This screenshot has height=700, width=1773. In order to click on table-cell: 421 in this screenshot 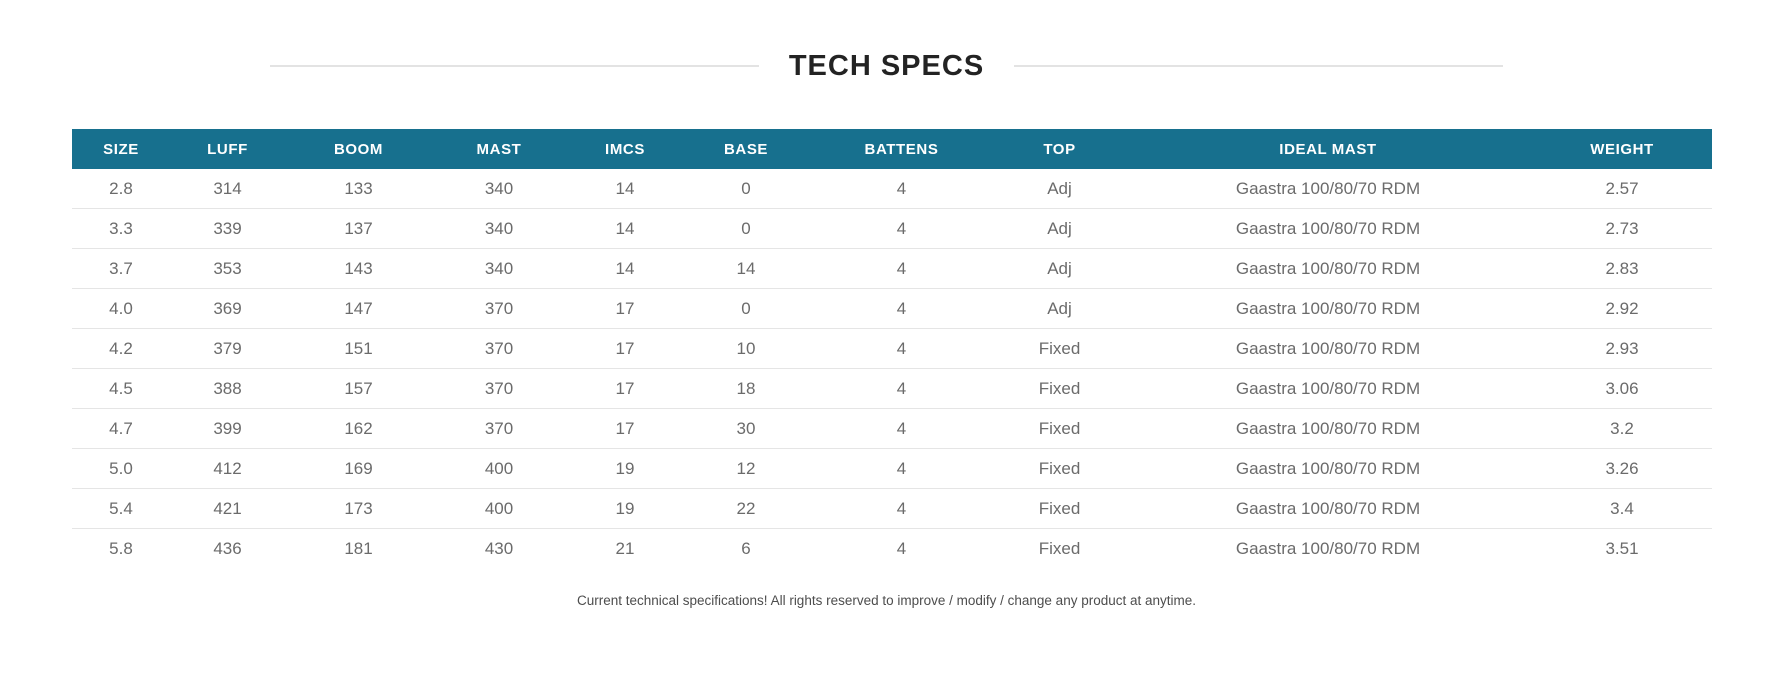, I will do `click(227, 508)`.